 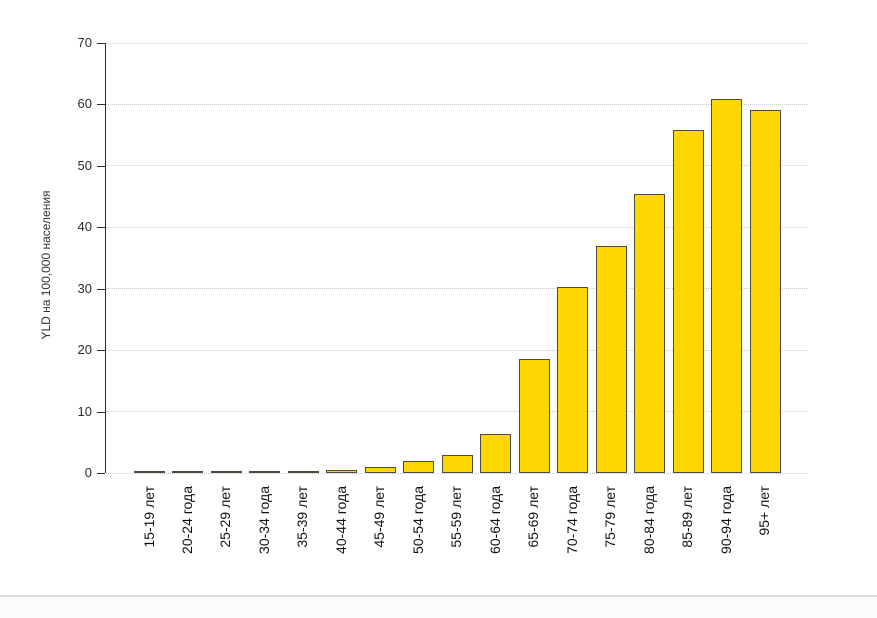 I want to click on footer-area, so click(x=438, y=607).